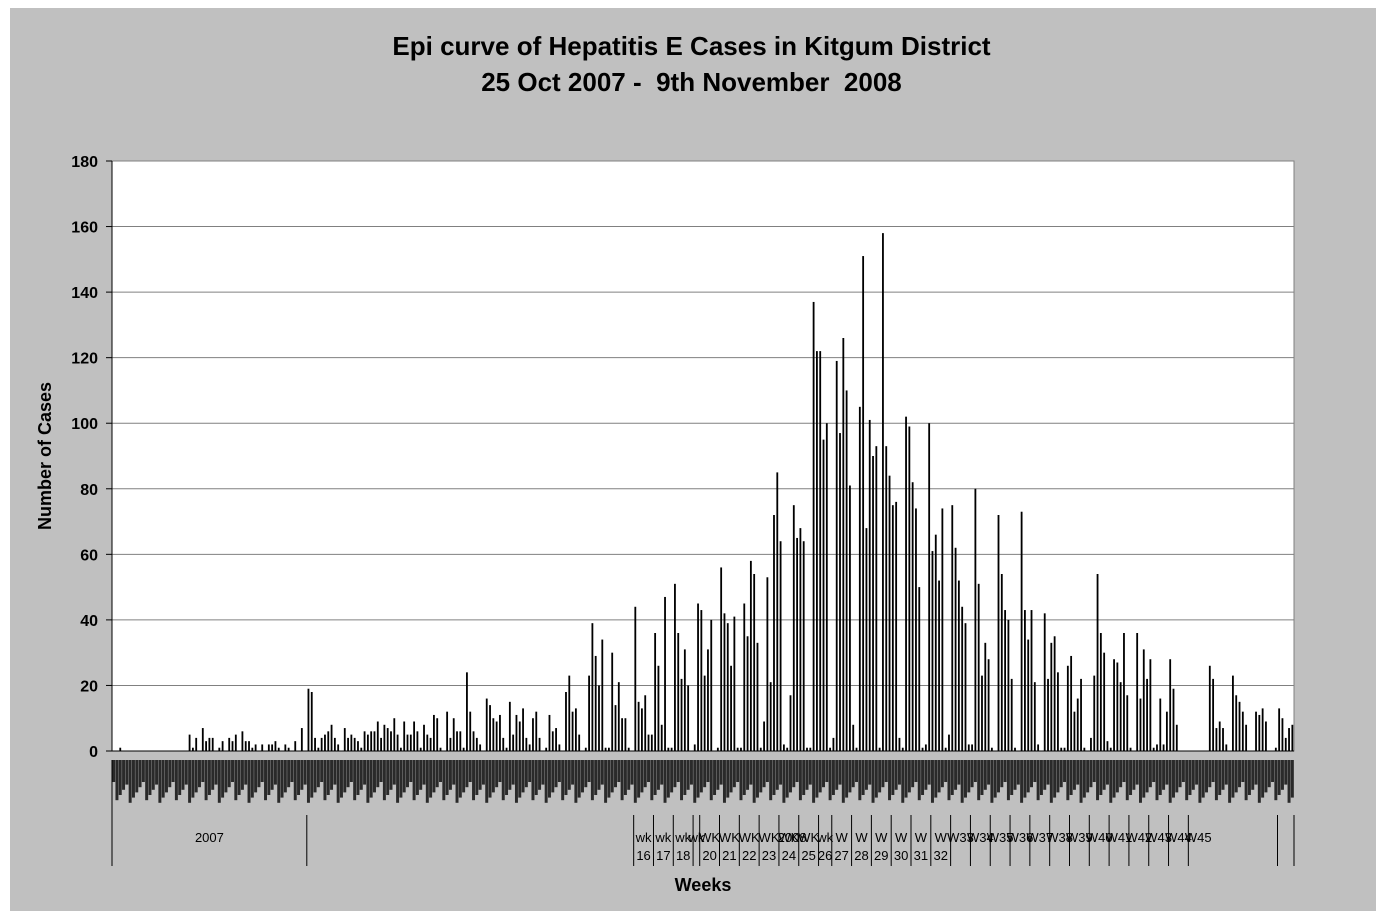 This screenshot has width=1383, height=913. I want to click on week-number-label: 30, so click(901, 855).